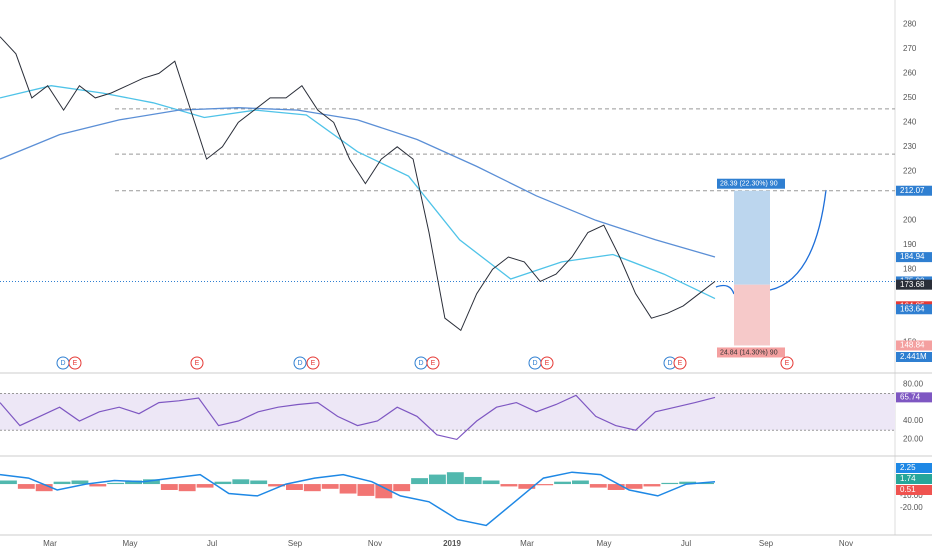 This screenshot has height=555, width=932. Describe the element at coordinates (914, 357) in the screenshot. I see `volume-label-box` at that location.